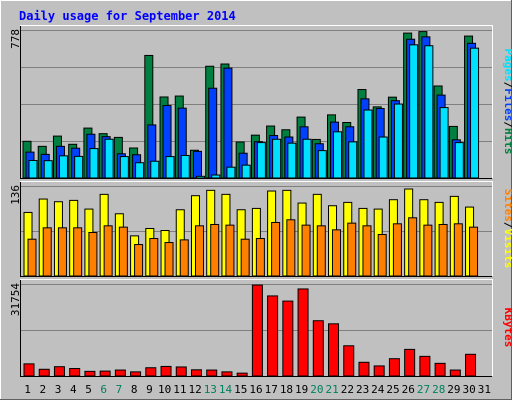 The width and height of the screenshot is (512, 404). I want to click on legend-entry-pages-files-hits-2: Files, so click(507, 104).